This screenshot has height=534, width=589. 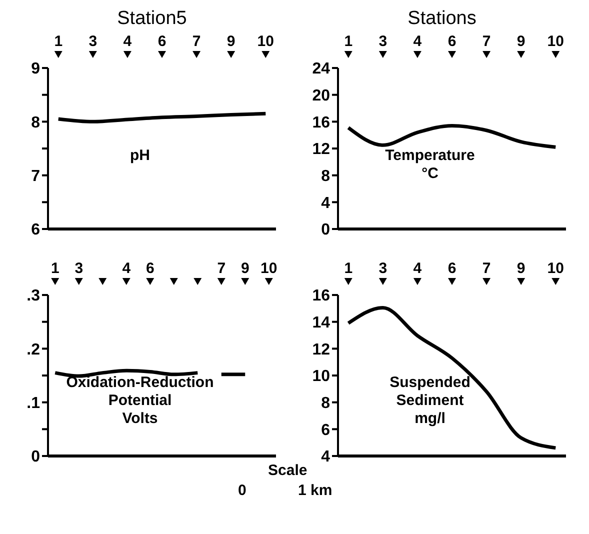 I want to click on chart-title: Station5, so click(x=152, y=19).